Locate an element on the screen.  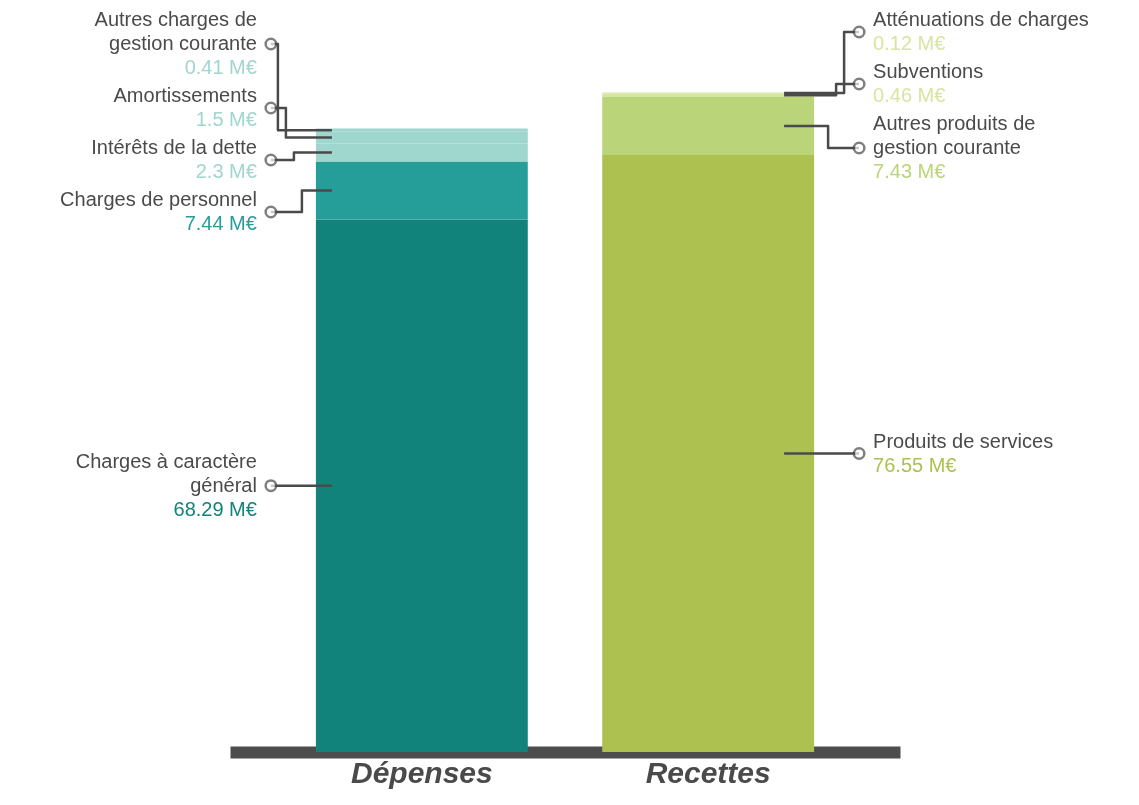
text: Atténuations de charges is located at coordinates (981, 19).